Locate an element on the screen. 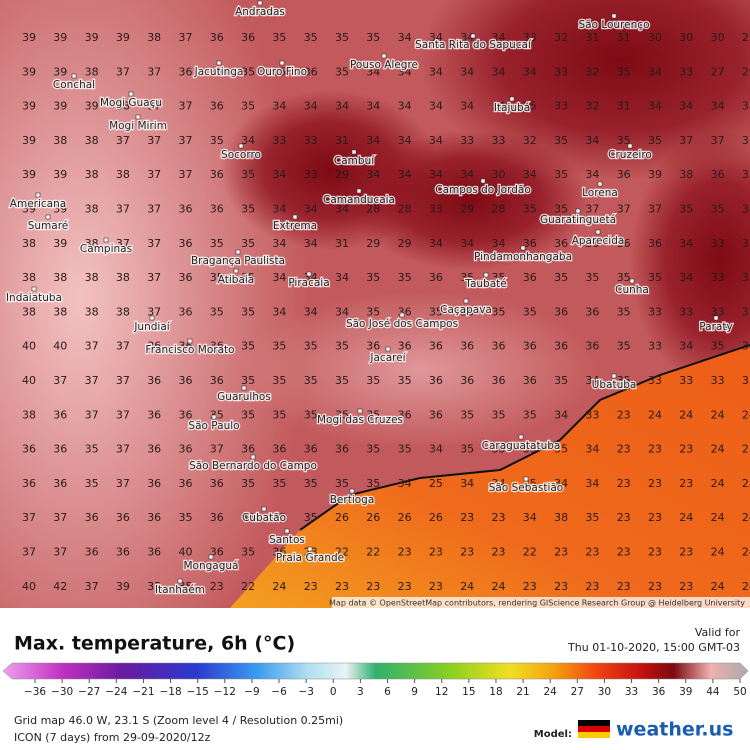 The image size is (750, 750). temperature-value: 40 is located at coordinates (29, 380).